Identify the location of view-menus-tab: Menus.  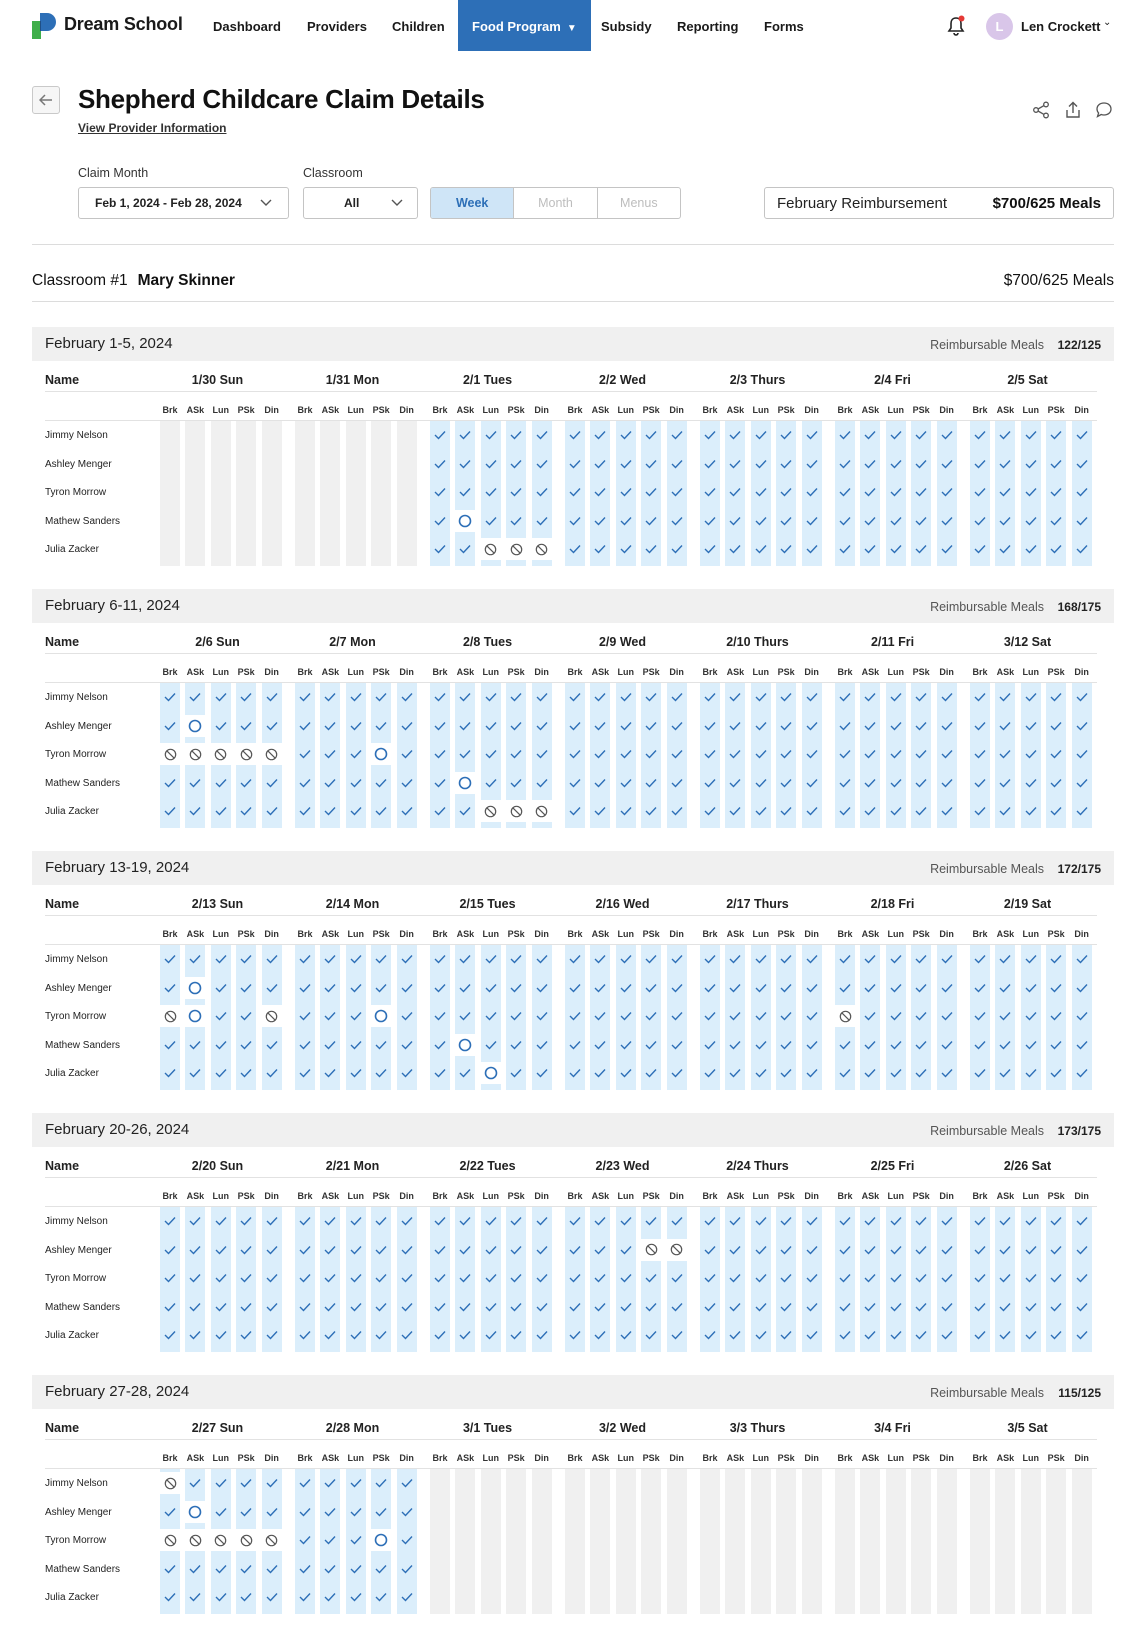
(639, 203).